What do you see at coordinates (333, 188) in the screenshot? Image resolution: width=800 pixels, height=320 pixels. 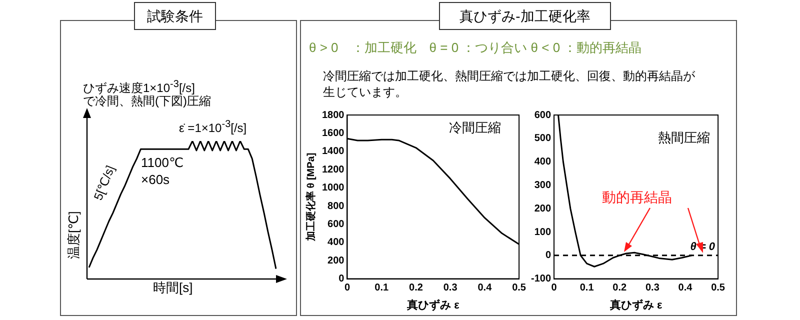 I see `y-tick-label: 1000` at bounding box center [333, 188].